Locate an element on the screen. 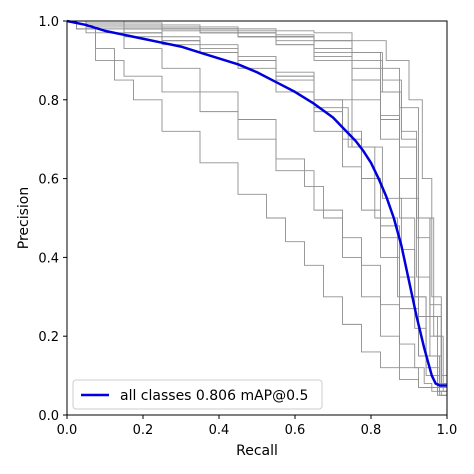 The width and height of the screenshot is (474, 474). x-axis-ticks: 0.0 0.2 0.4 0.6 0.8 1.0 is located at coordinates (257, 426).